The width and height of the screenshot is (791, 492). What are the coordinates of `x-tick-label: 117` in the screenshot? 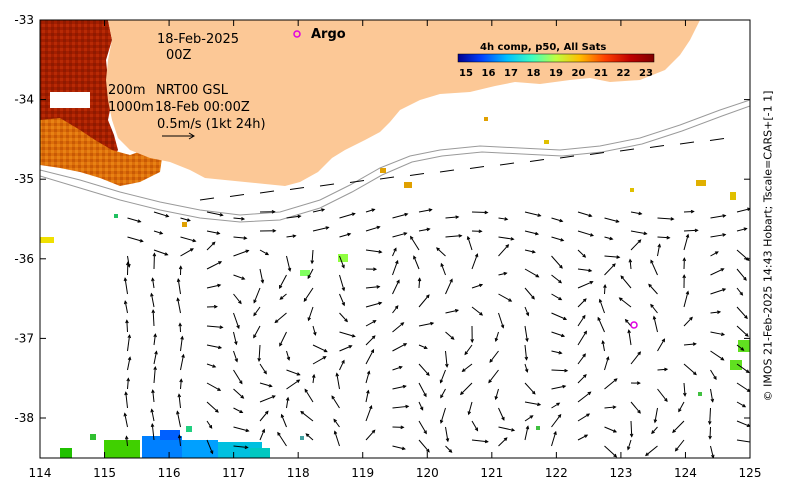 It's located at (233, 473).